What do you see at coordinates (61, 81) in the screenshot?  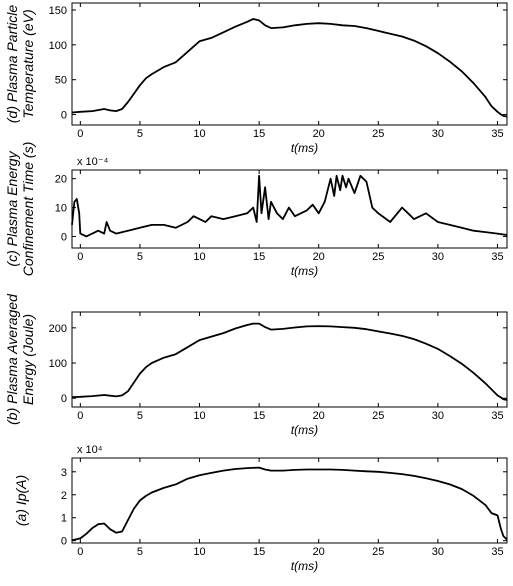 I see `y-tick-label: 50` at bounding box center [61, 81].